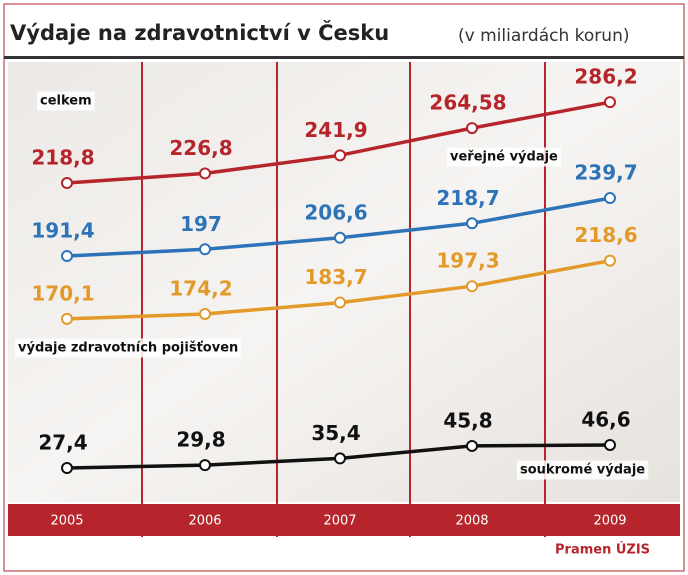 The height and width of the screenshot is (575, 688). Describe the element at coordinates (344, 57) in the screenshot. I see `title-rule` at that location.